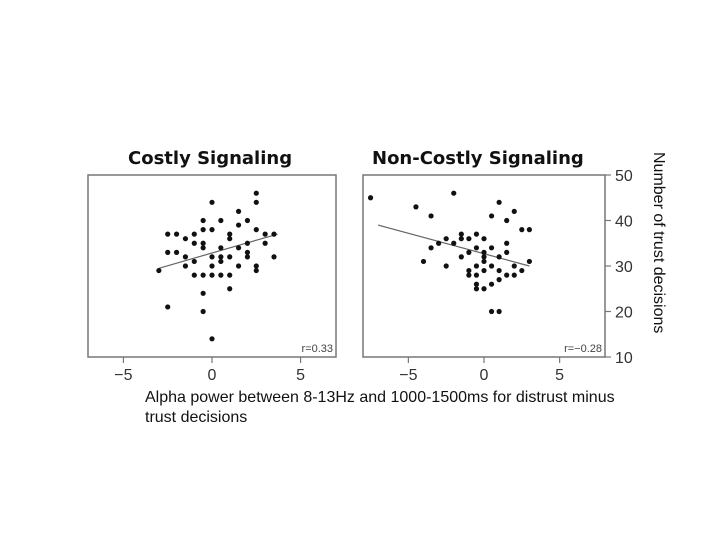 The image size is (720, 540). I want to click on left-trend-line, so click(218, 251).